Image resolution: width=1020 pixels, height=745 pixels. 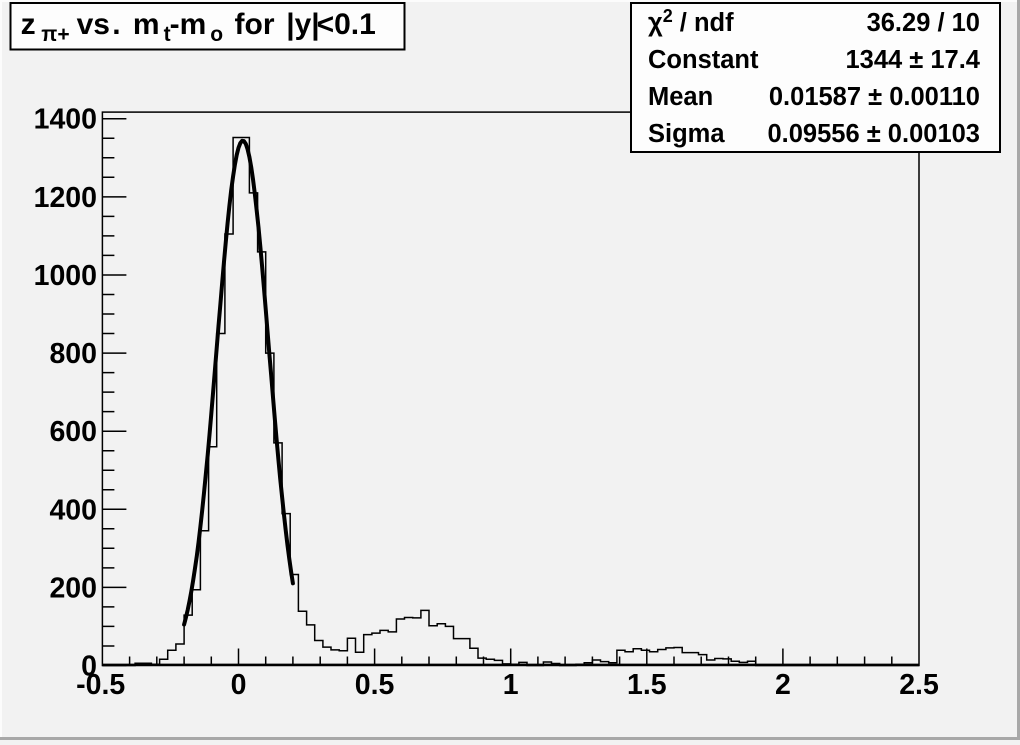 I want to click on svg-text: χ2 / ndf, so click(x=691, y=21).